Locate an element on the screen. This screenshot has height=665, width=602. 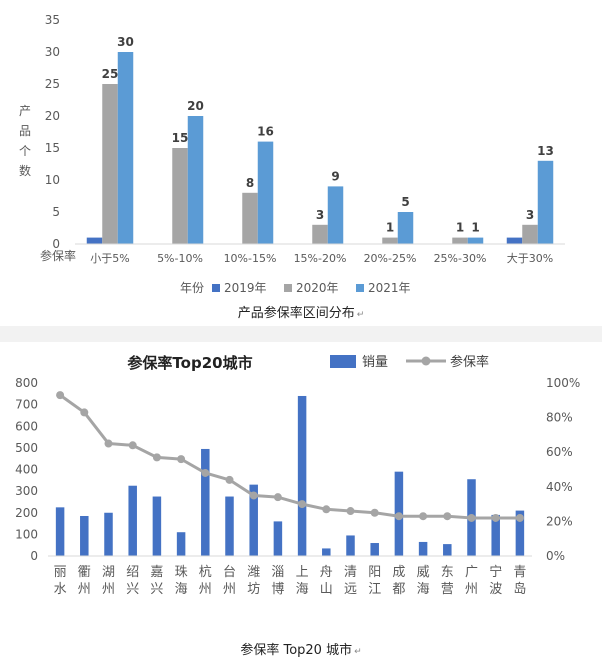
data-label: 25 is located at coordinates (110, 74).